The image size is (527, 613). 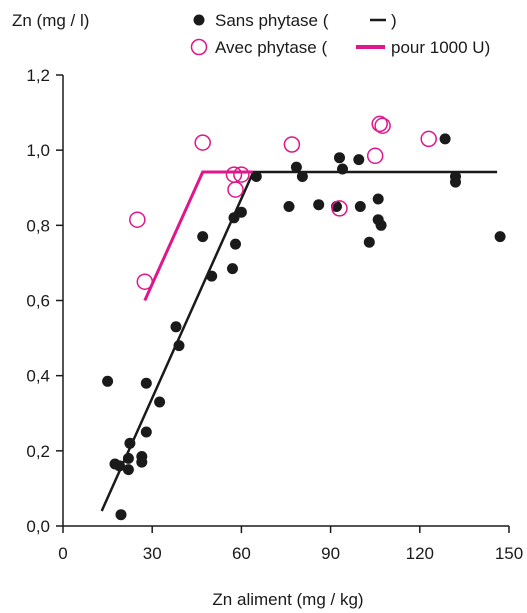 What do you see at coordinates (440, 47) in the screenshot?
I see `legend-avec-suffix: pour 1000 U)` at bounding box center [440, 47].